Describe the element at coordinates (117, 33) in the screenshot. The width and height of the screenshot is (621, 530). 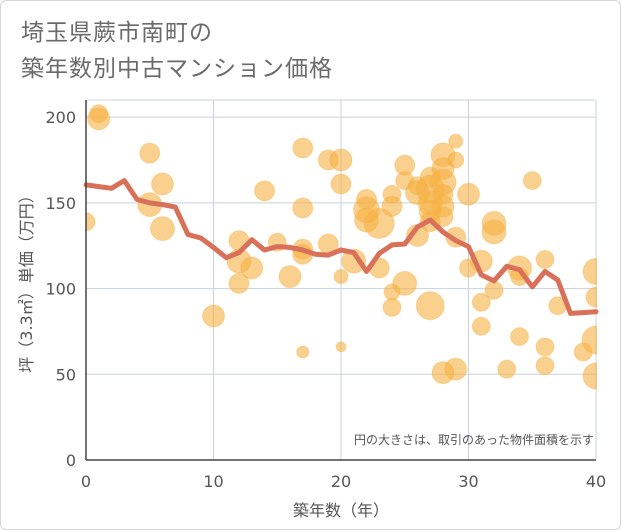
I see `chart-title-line1: 埼玉県蕨市南町の` at that location.